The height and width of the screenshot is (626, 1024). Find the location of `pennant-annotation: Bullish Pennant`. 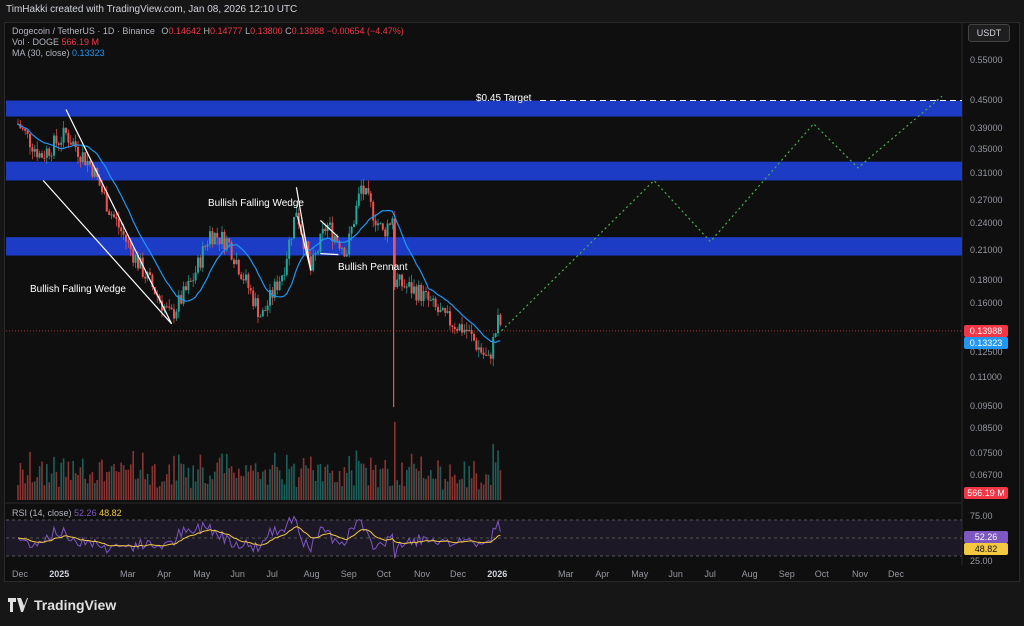

pennant-annotation: Bullish Pennant is located at coordinates (373, 267).